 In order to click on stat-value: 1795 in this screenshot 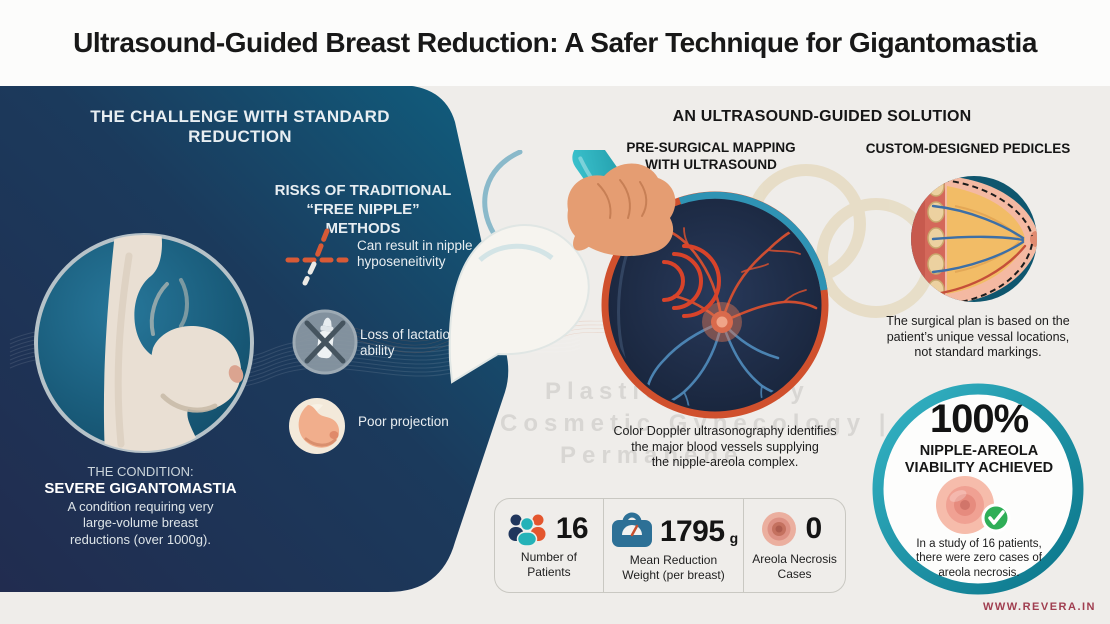, I will do `click(692, 532)`.